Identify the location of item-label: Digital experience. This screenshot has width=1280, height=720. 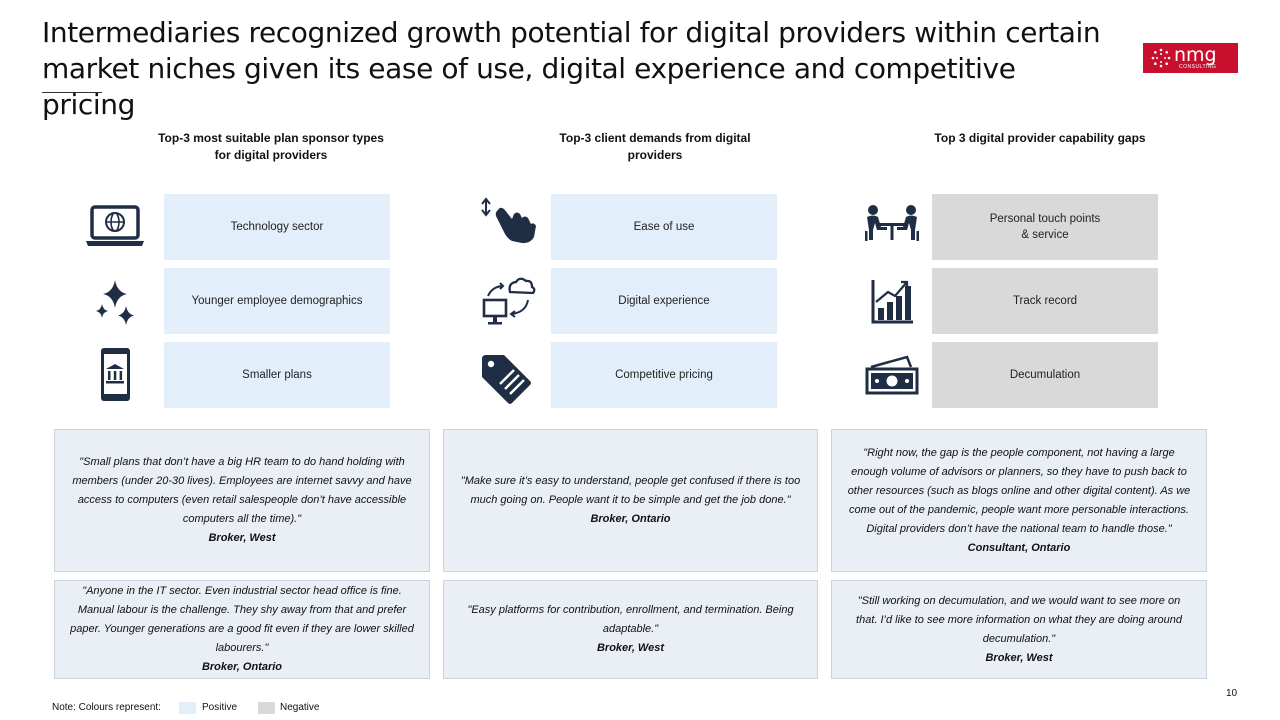
(664, 301).